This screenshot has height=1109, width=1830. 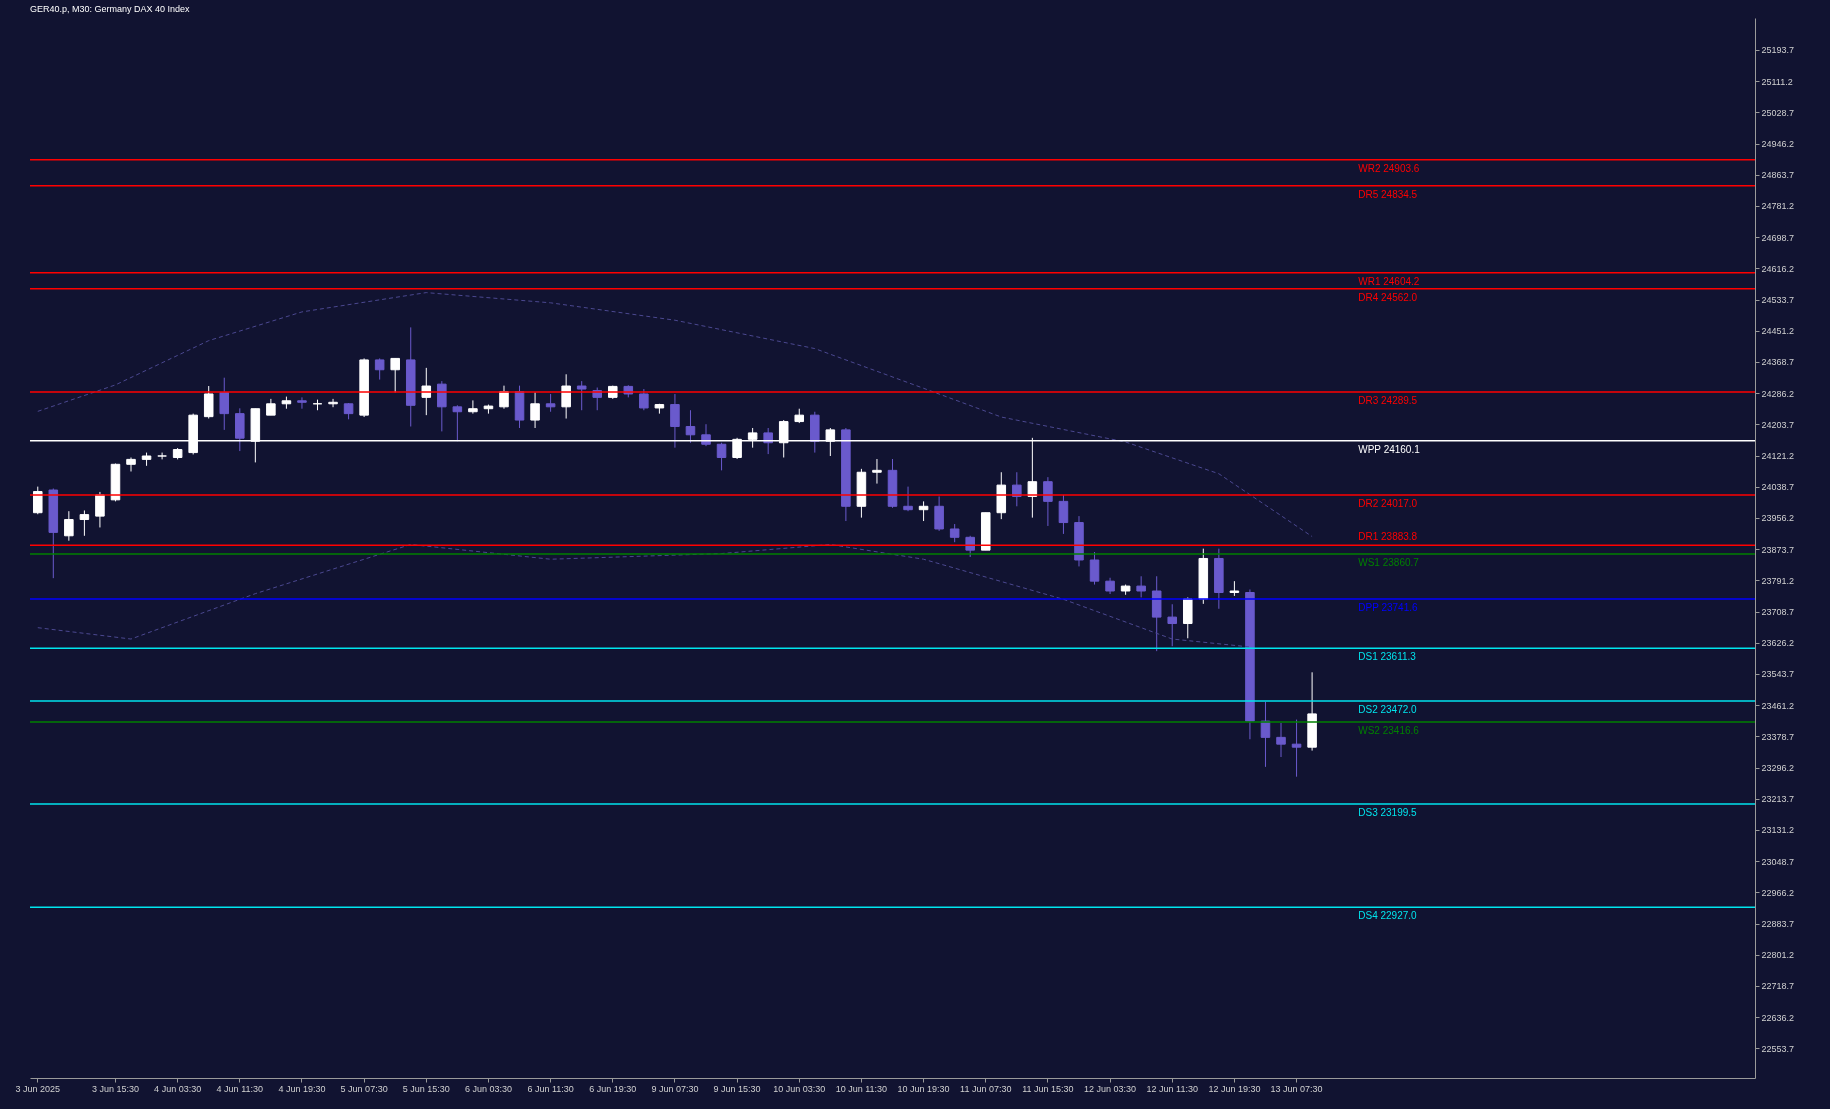 I want to click on y-tick-label: 25028.7, so click(x=1778, y=112).